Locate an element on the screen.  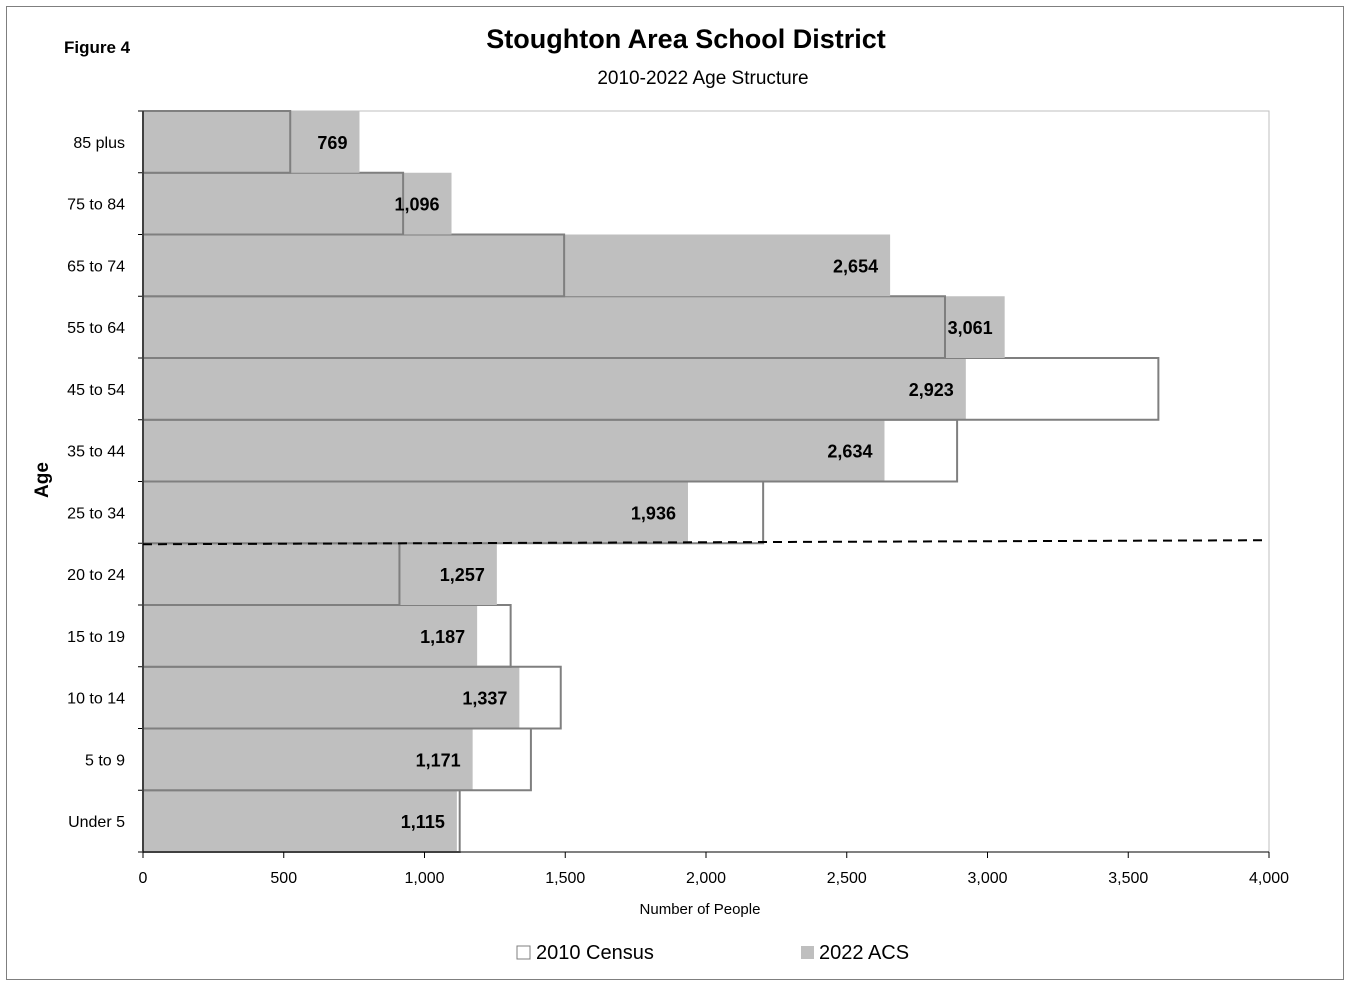
legend: 2010 Census 2022 ACS is located at coordinates (712, 953).